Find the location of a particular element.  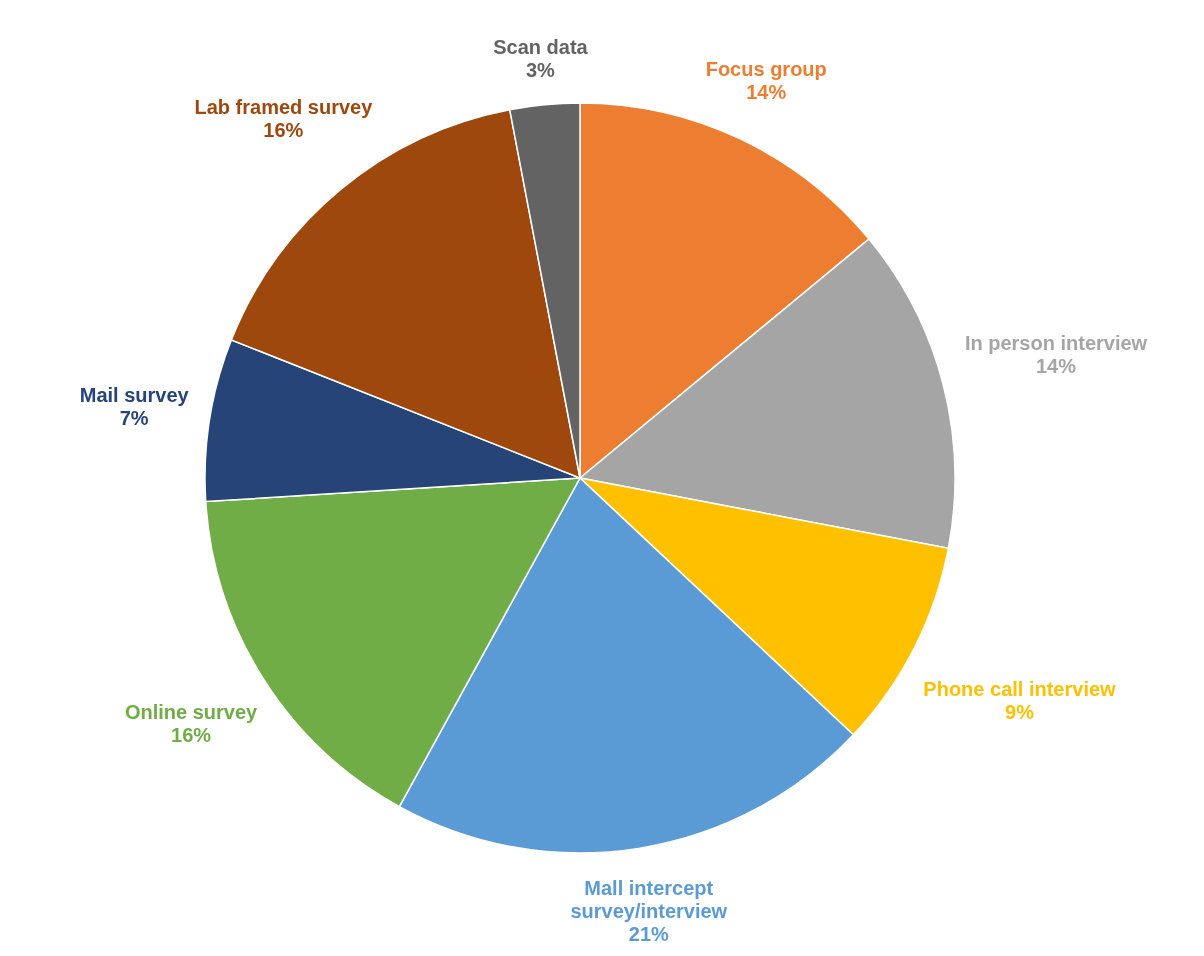

data-label: 7% is located at coordinates (134, 417).